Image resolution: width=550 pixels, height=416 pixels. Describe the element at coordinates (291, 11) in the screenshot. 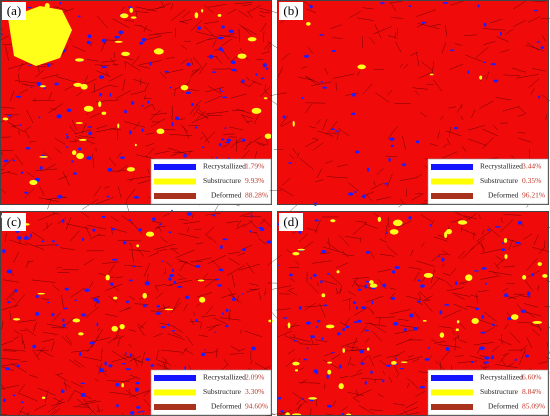

I see `panel-label-box` at that location.